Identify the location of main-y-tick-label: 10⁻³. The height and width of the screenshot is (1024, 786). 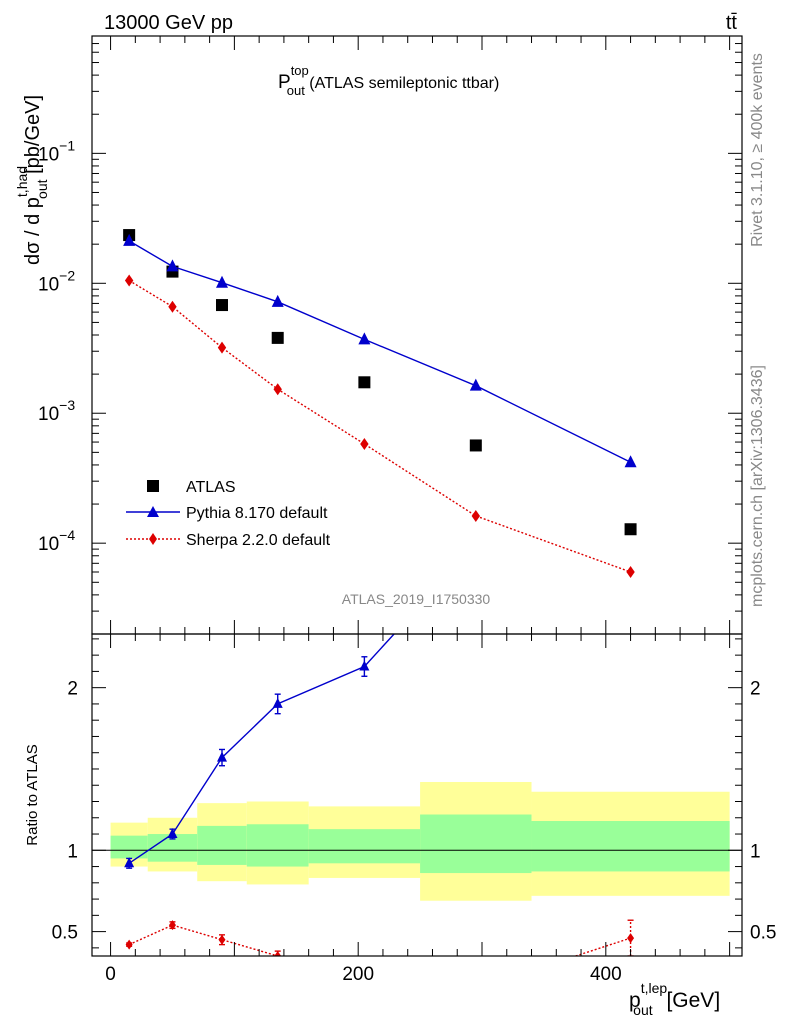
(56, 411).